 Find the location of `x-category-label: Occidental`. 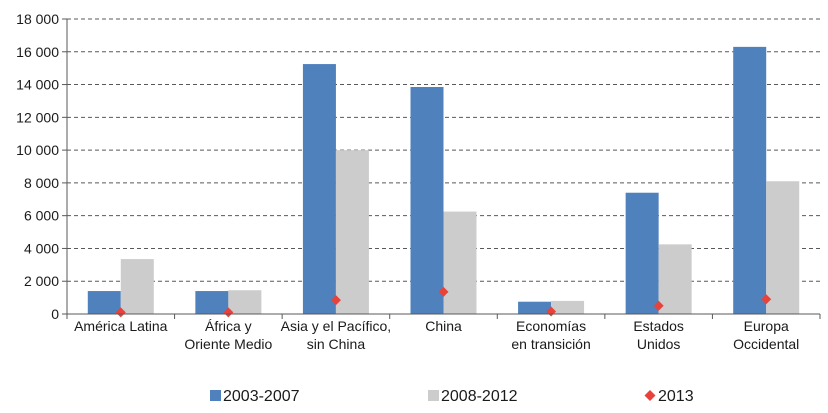

x-category-label: Occidental is located at coordinates (766, 344).